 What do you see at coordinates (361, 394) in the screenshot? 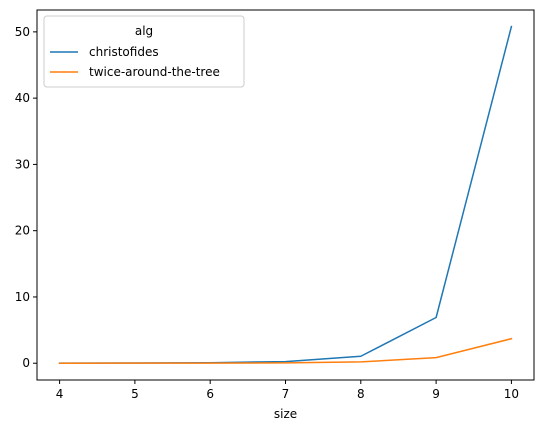
I see `x-tick-label: 8` at bounding box center [361, 394].